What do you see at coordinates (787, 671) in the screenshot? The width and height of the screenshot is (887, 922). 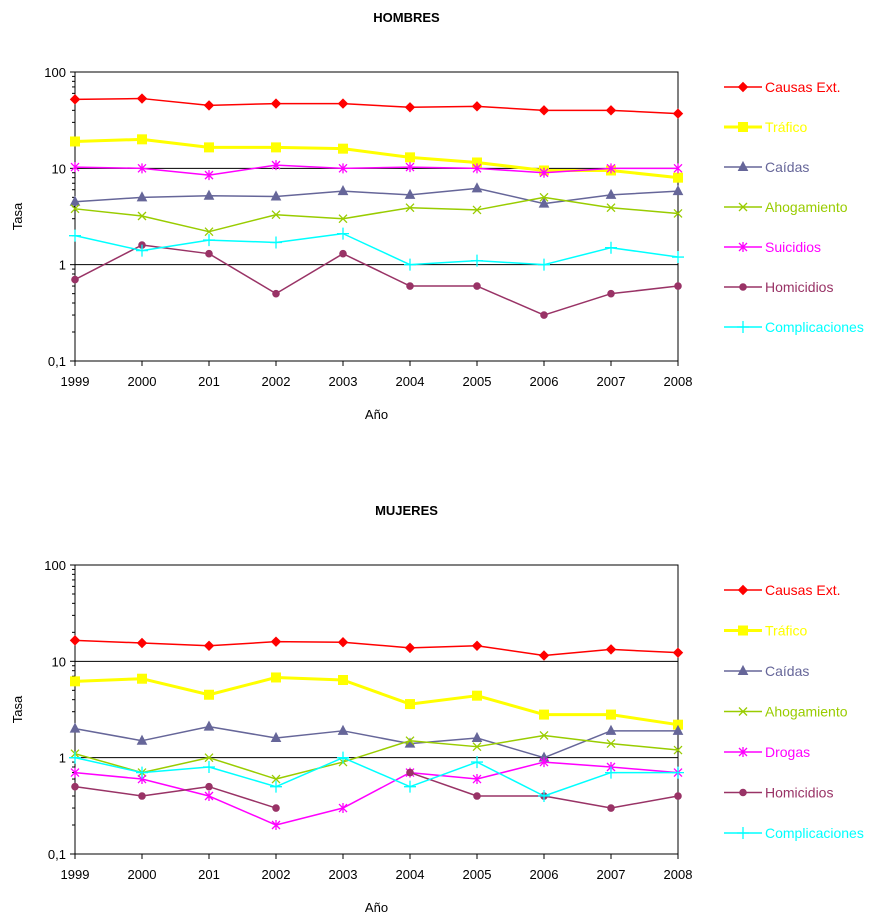 I see `legend-label: Caídas` at bounding box center [787, 671].